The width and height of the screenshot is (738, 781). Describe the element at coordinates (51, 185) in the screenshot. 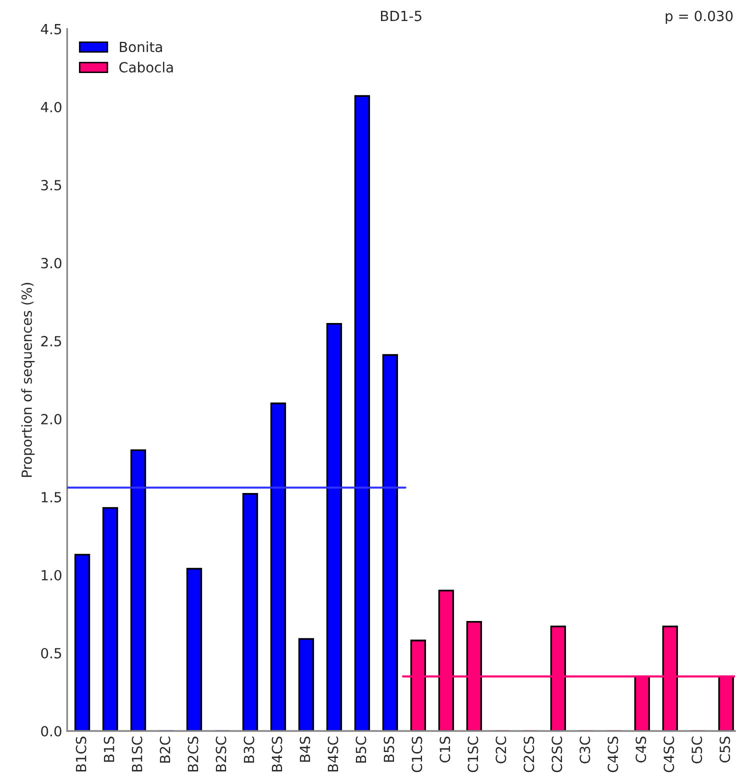

I see `y-tick-label: 3.5` at that location.